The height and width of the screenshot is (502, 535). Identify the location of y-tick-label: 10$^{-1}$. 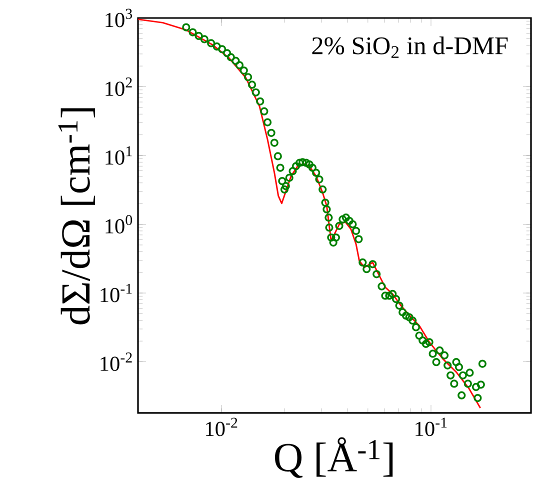
(116, 293).